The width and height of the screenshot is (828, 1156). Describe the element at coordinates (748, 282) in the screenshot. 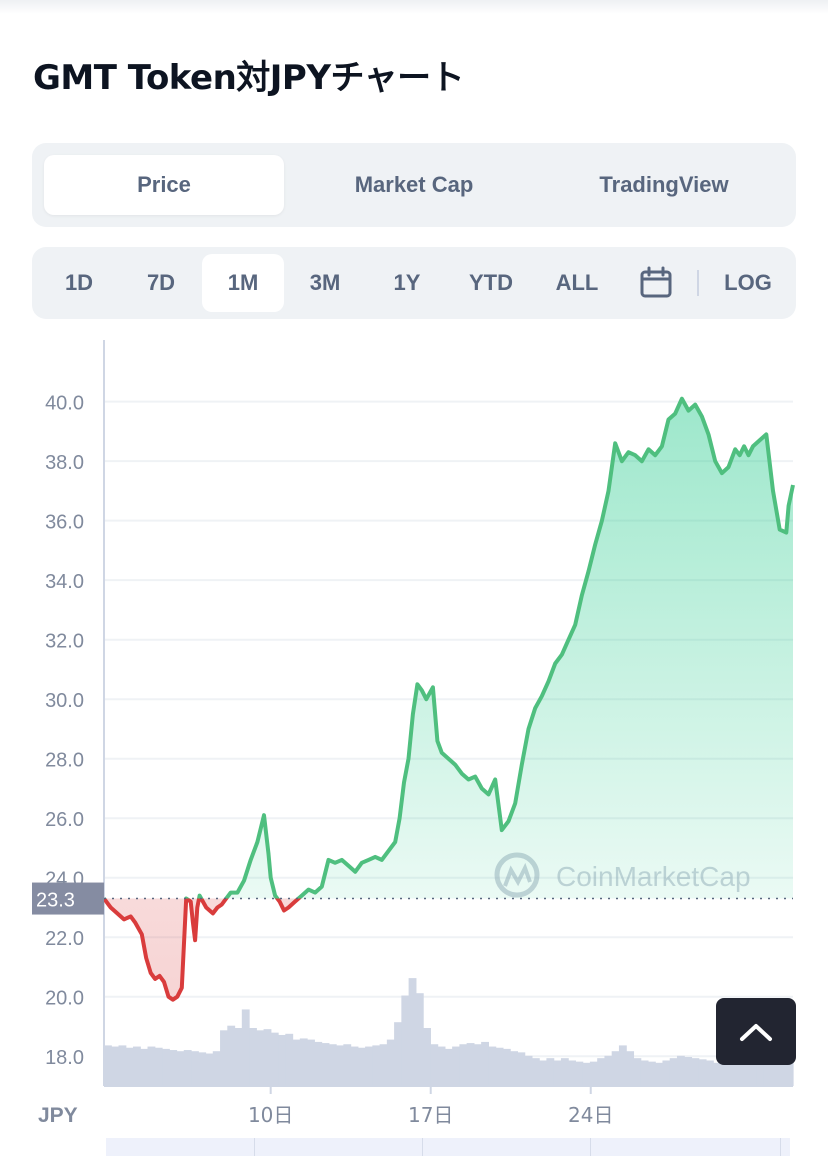

I see `log-scale-toggle: LOG` at that location.